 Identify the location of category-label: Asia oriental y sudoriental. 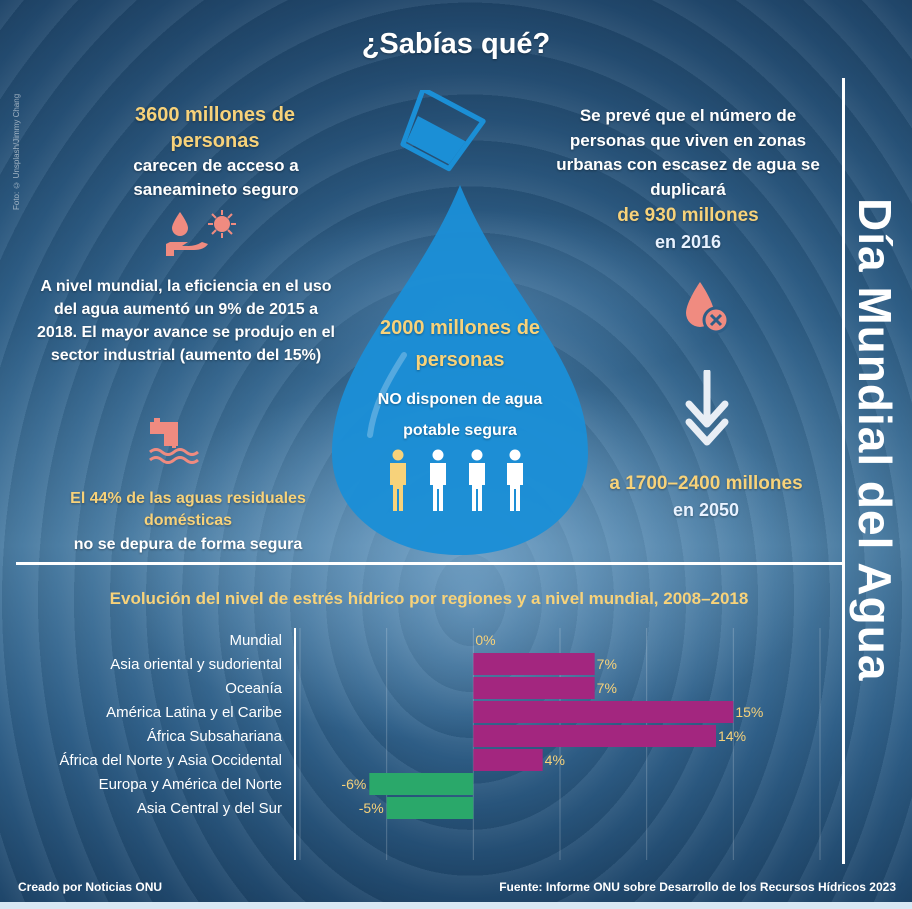
(196, 664).